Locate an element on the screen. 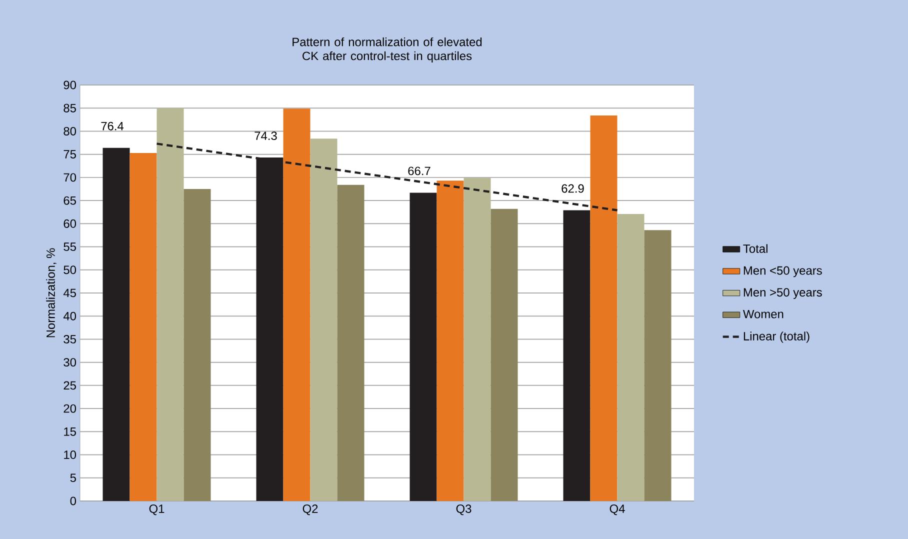 This screenshot has height=539, width=908. data-label: 62.9 is located at coordinates (573, 188).